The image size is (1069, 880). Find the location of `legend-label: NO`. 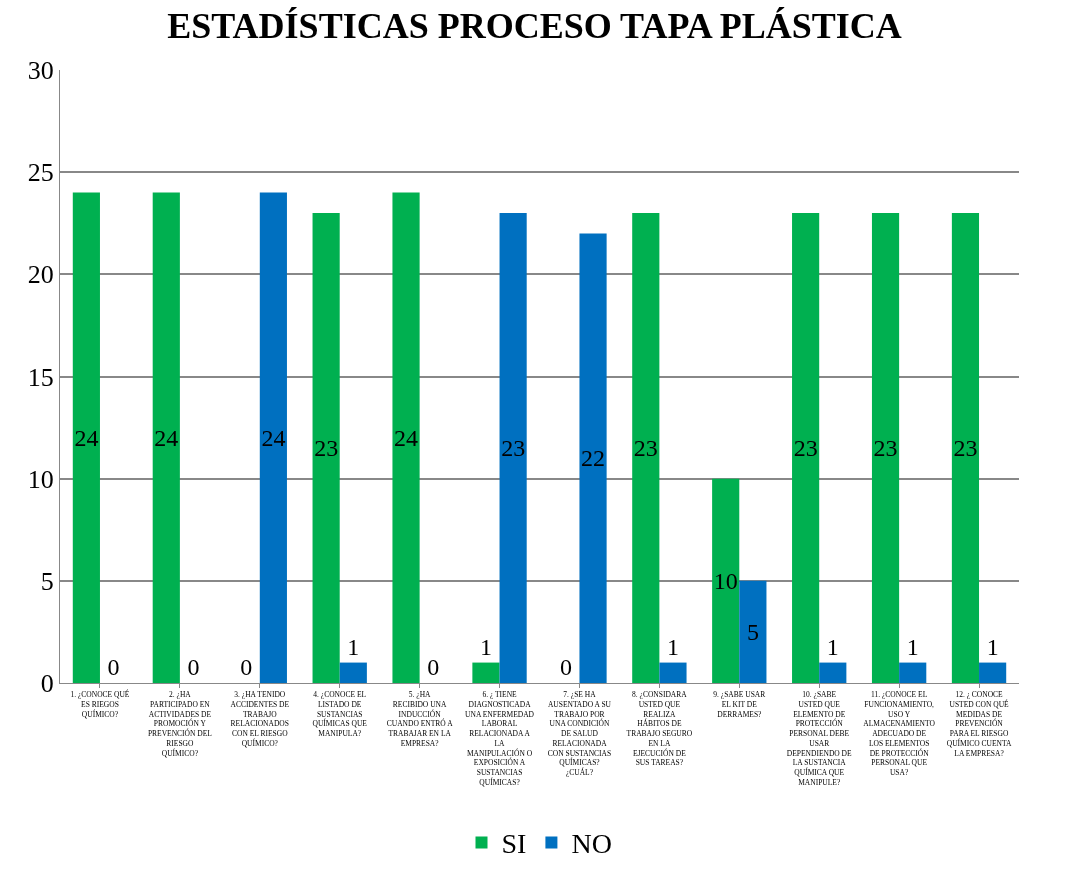

legend-label: NO is located at coordinates (591, 844).